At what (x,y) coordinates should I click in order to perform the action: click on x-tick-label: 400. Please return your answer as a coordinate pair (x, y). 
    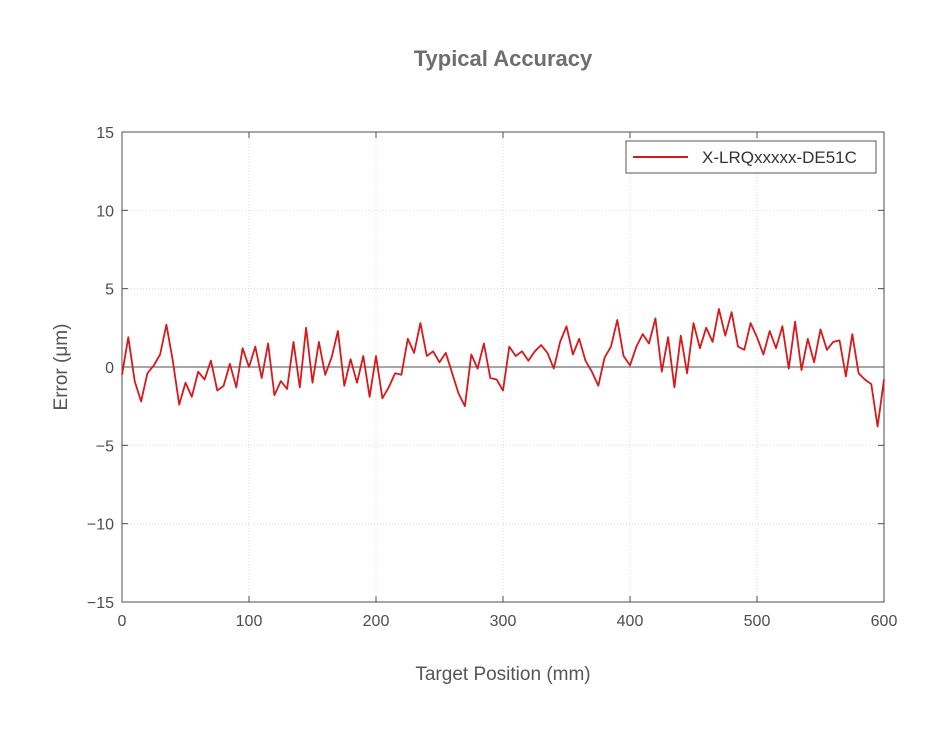
    Looking at the image, I should click on (630, 621).